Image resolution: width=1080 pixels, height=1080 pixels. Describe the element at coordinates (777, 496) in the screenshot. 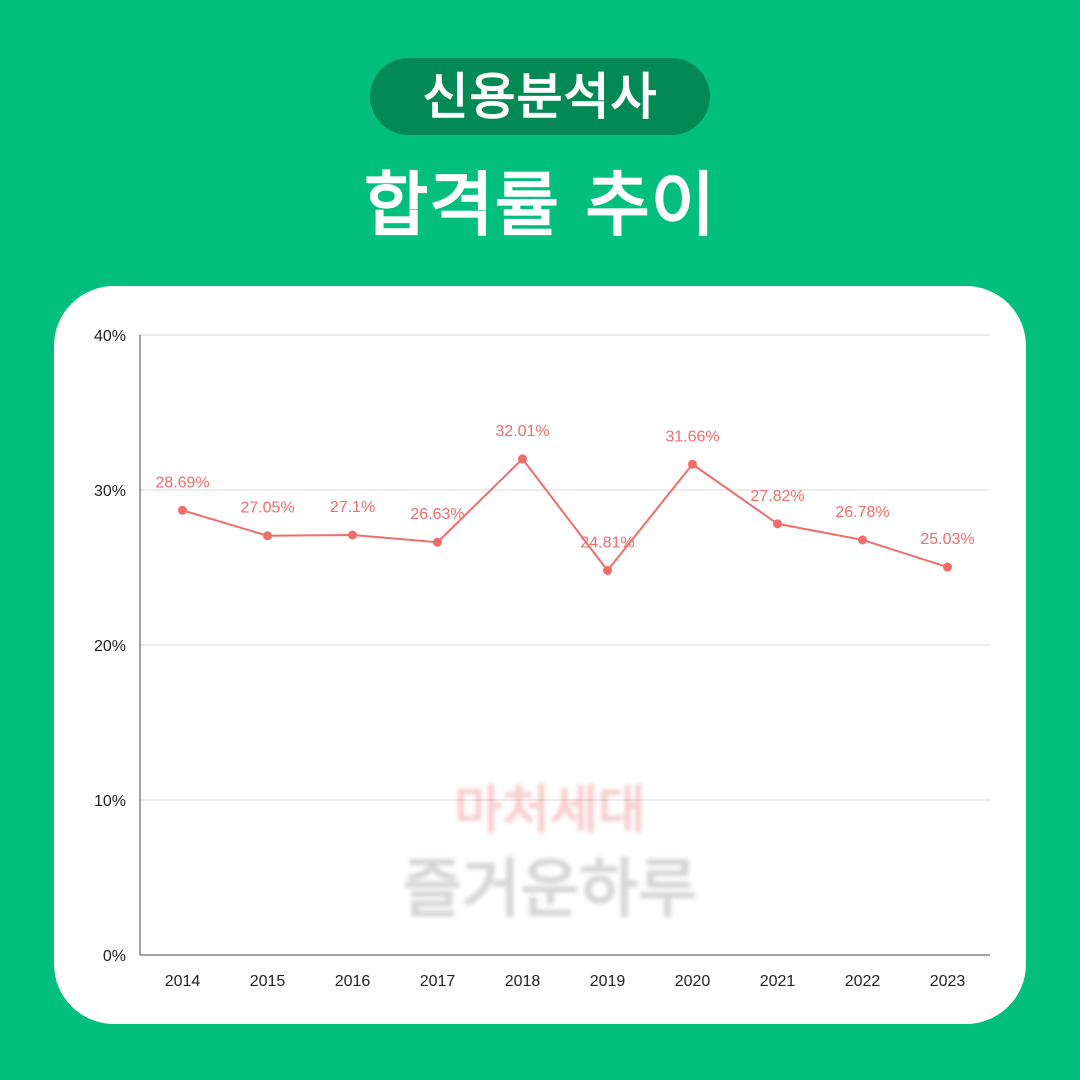

I see `data-label: 27.82%` at that location.